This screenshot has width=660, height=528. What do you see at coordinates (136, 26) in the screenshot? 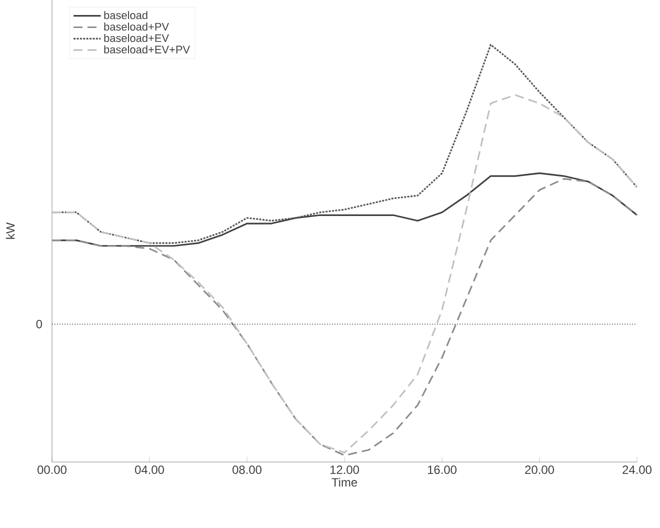
I see `legend-label: baseload+PV` at bounding box center [136, 26].